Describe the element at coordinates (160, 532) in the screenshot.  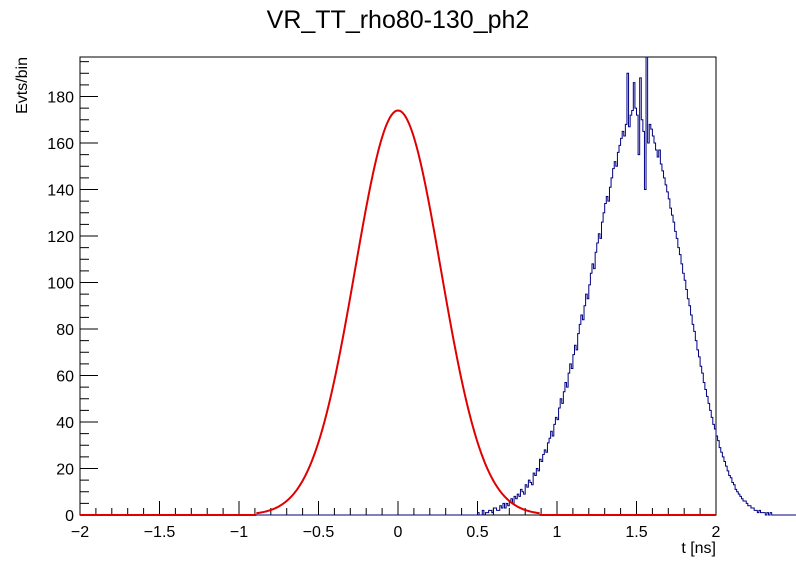
I see `x-tick-label: −1.5` at that location.